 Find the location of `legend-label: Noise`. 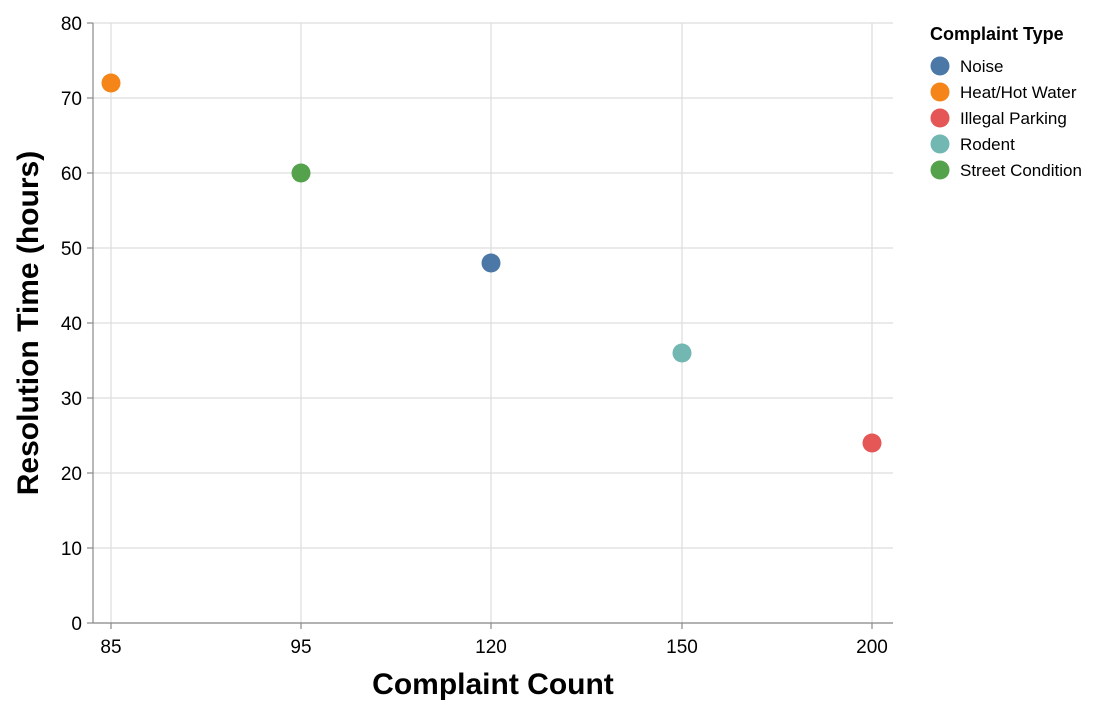

legend-label: Noise is located at coordinates (981, 66).